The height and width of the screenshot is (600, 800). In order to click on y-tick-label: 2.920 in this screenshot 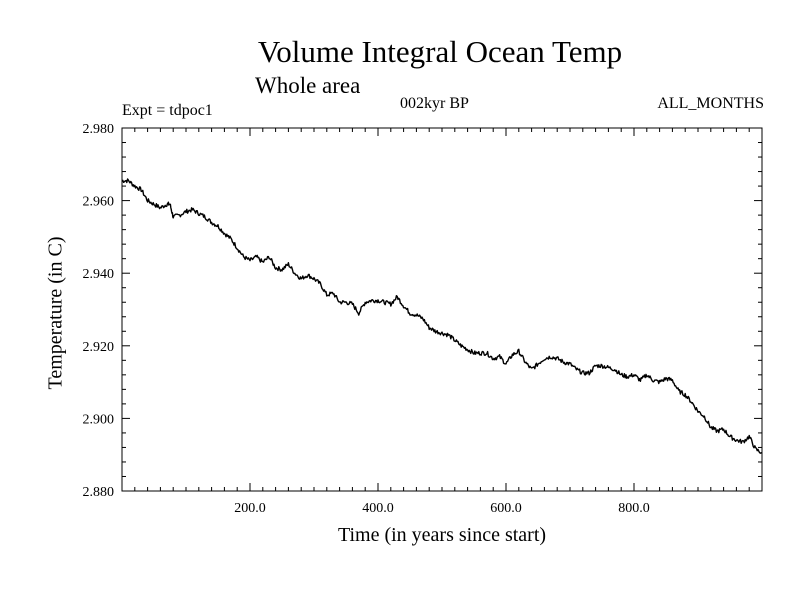, I will do `click(99, 347)`.